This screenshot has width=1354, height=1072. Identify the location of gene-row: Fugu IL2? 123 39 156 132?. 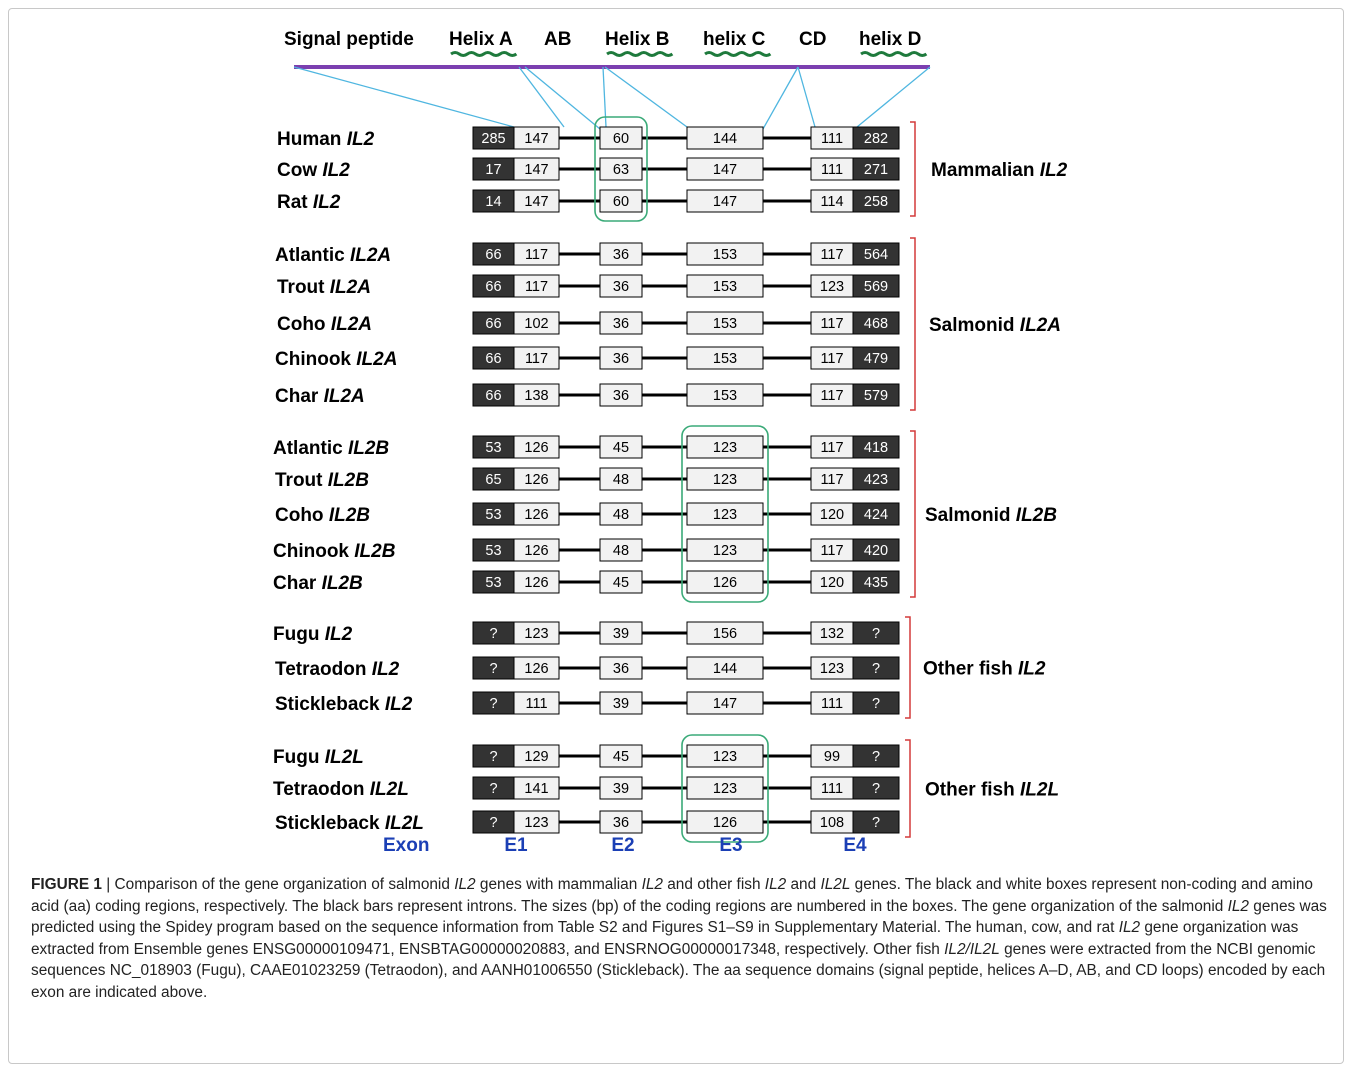
(586, 633).